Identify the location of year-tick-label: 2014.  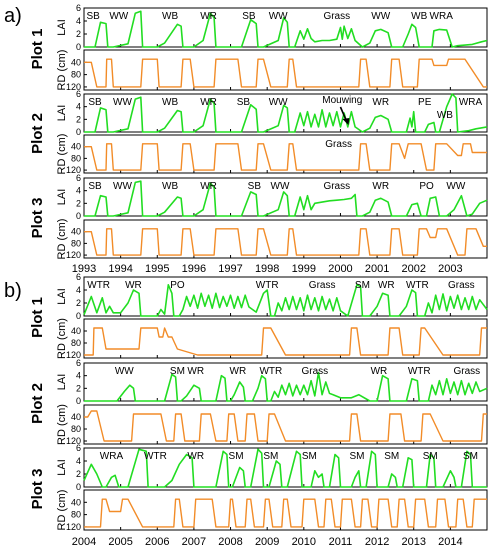
(450, 542).